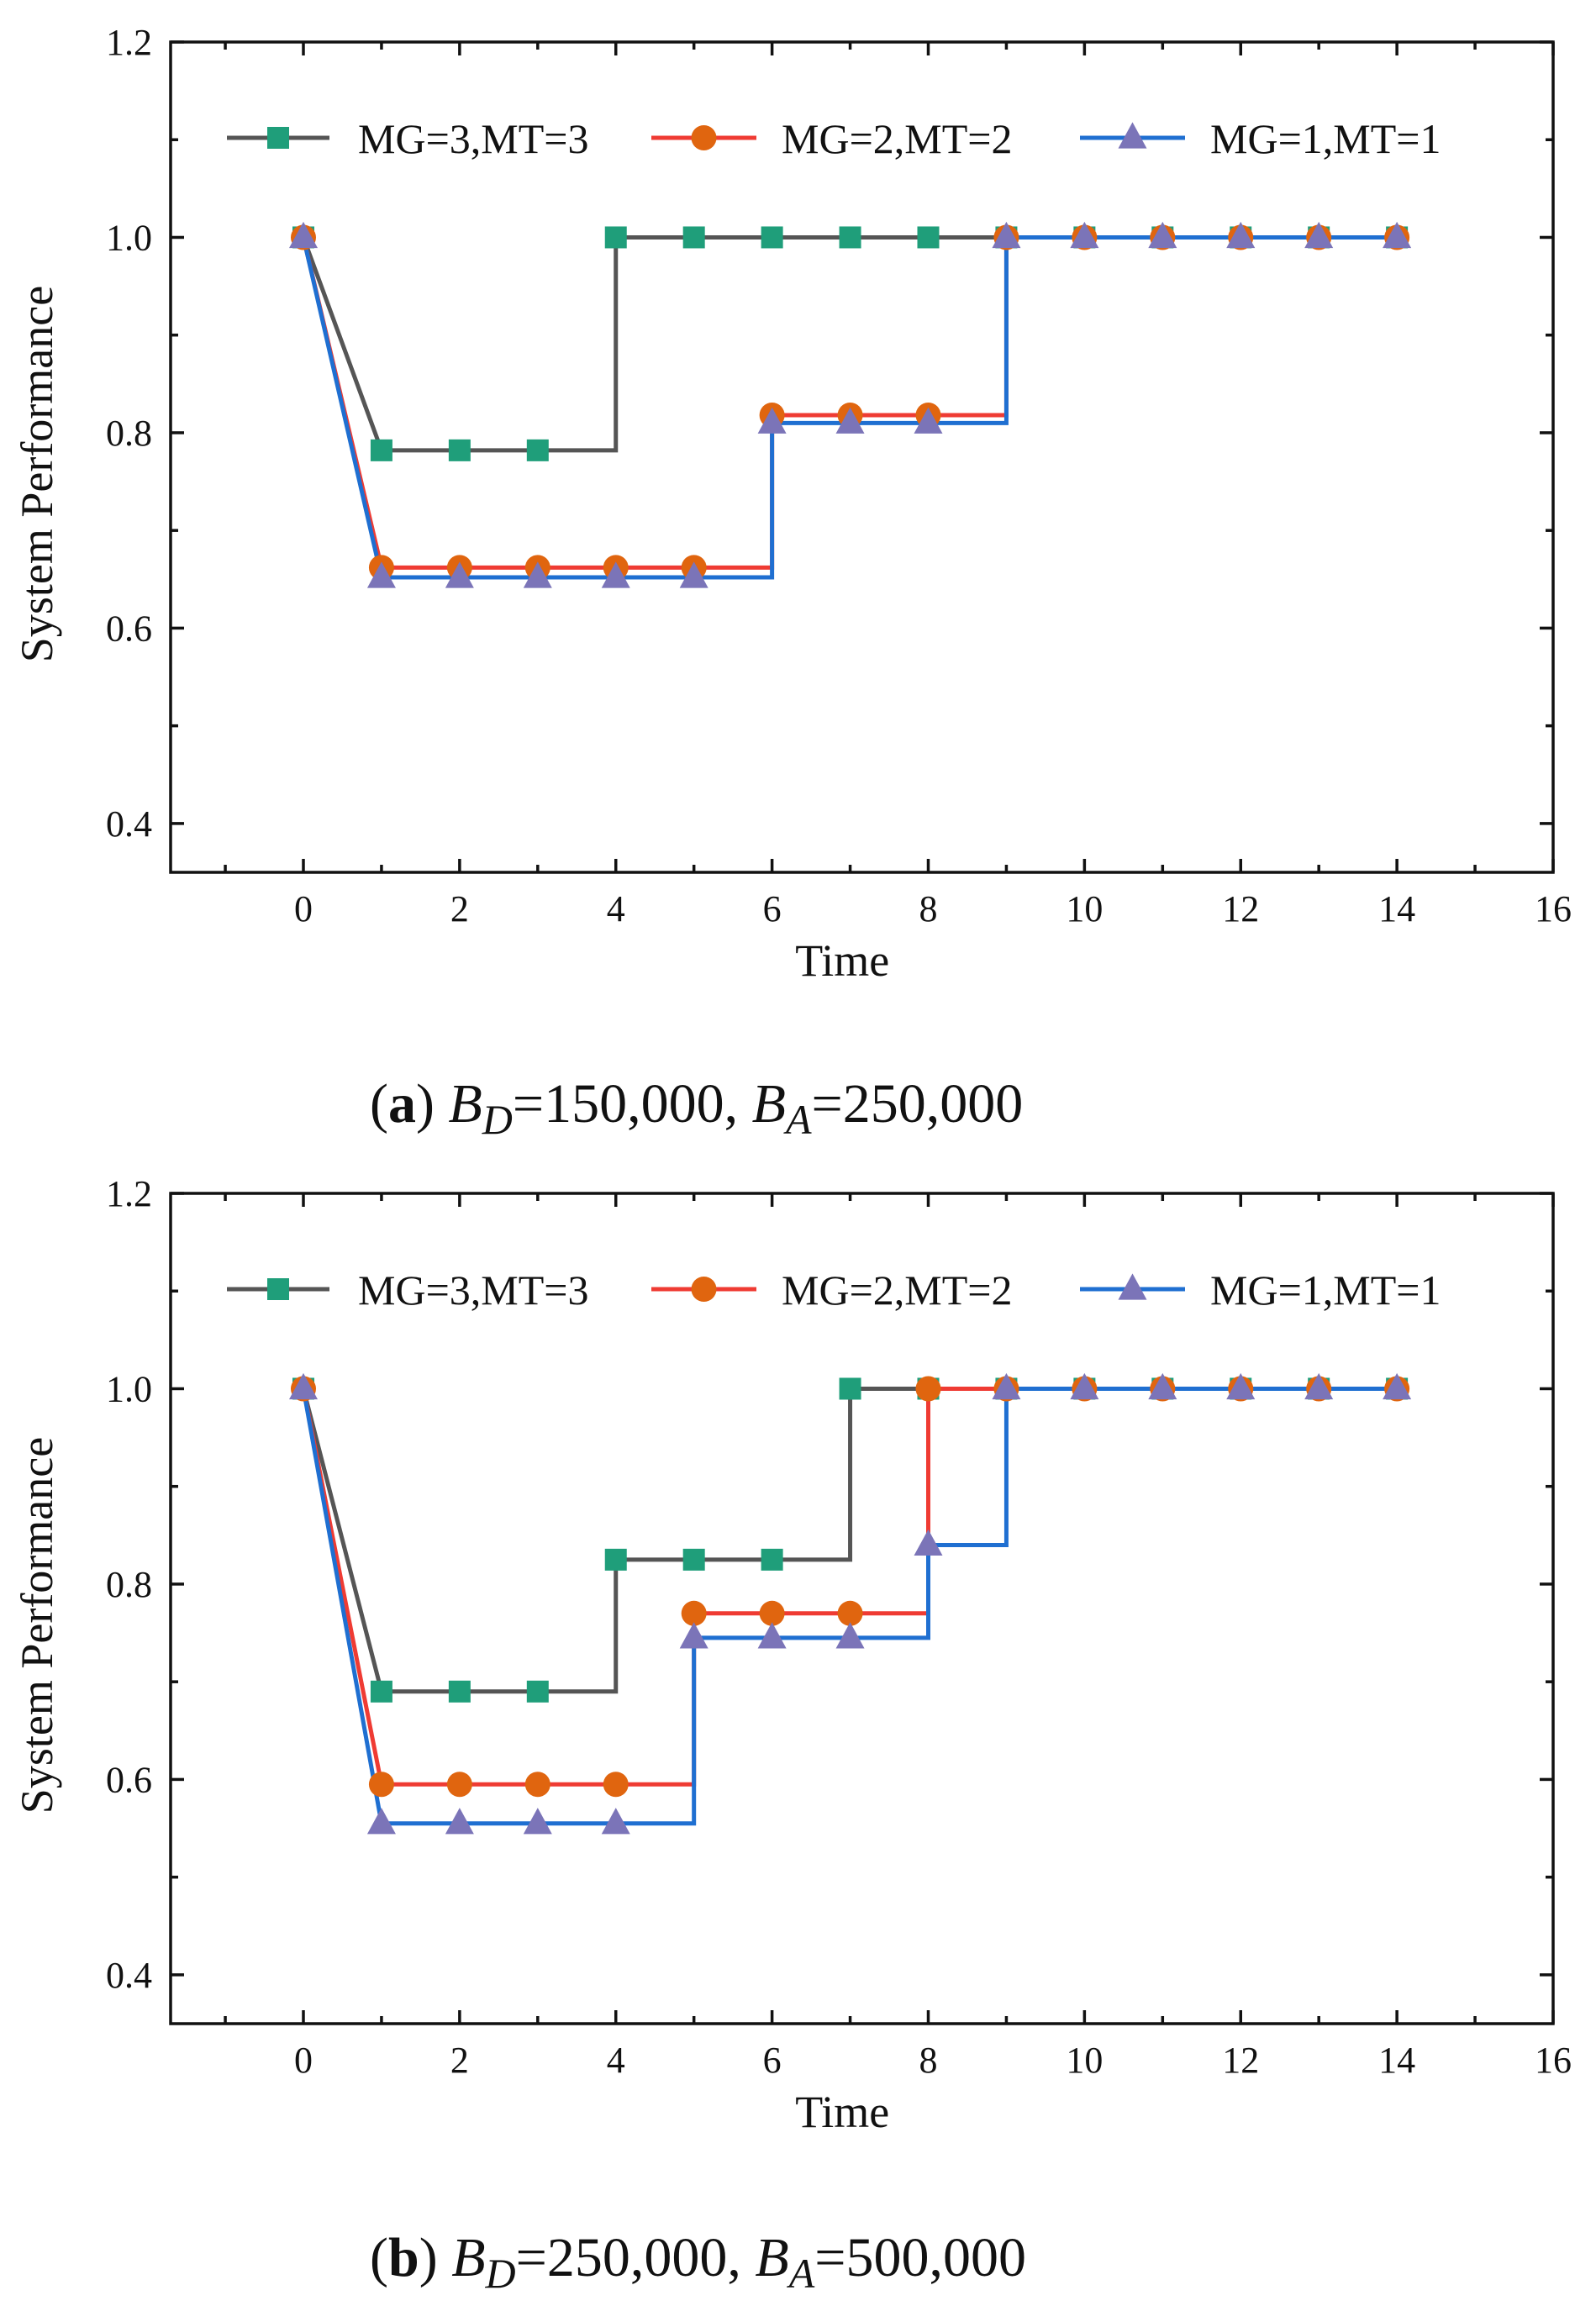 The width and height of the screenshot is (1596, 2322). Describe the element at coordinates (432, 1104) in the screenshot. I see `caption-part: )` at that location.